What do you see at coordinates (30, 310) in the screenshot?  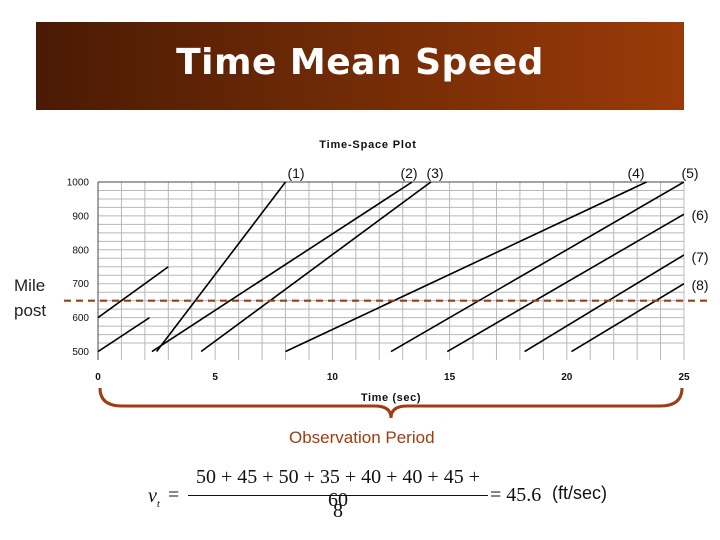 I see `post-label: post` at bounding box center [30, 310].